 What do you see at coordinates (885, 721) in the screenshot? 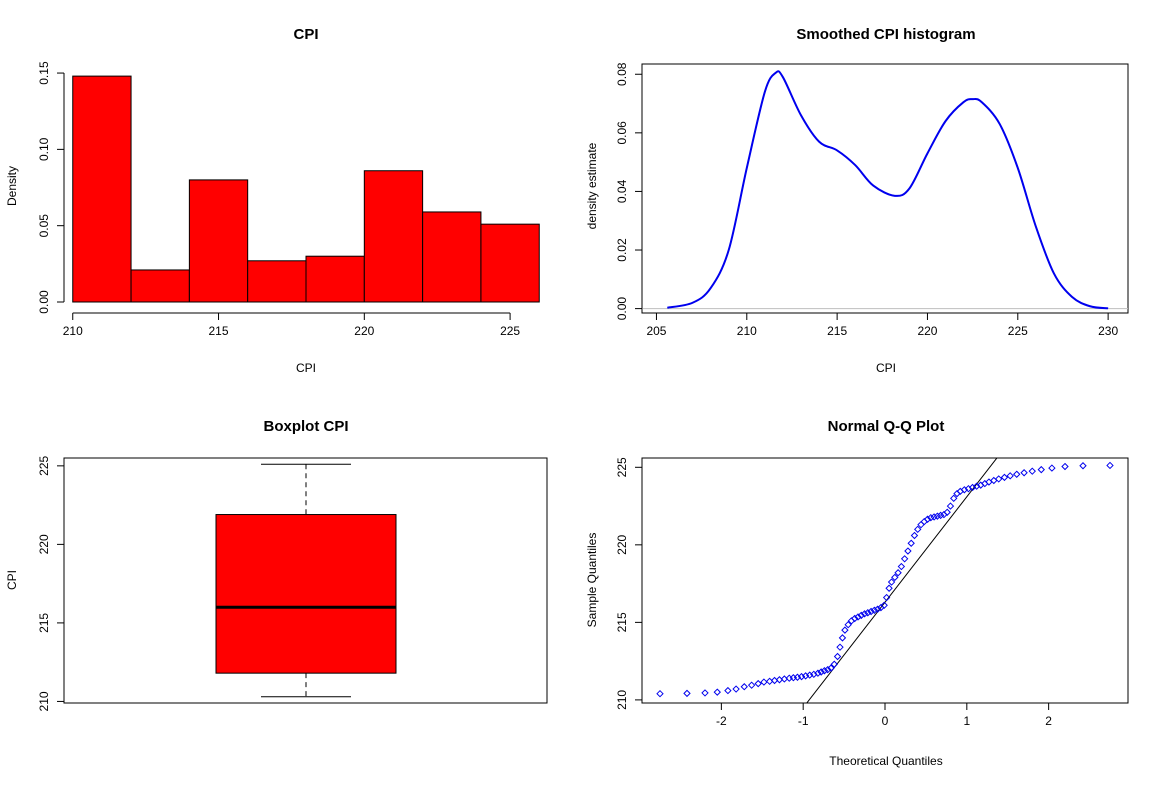
I see `qq-x-tick-label: 0` at bounding box center [885, 721].